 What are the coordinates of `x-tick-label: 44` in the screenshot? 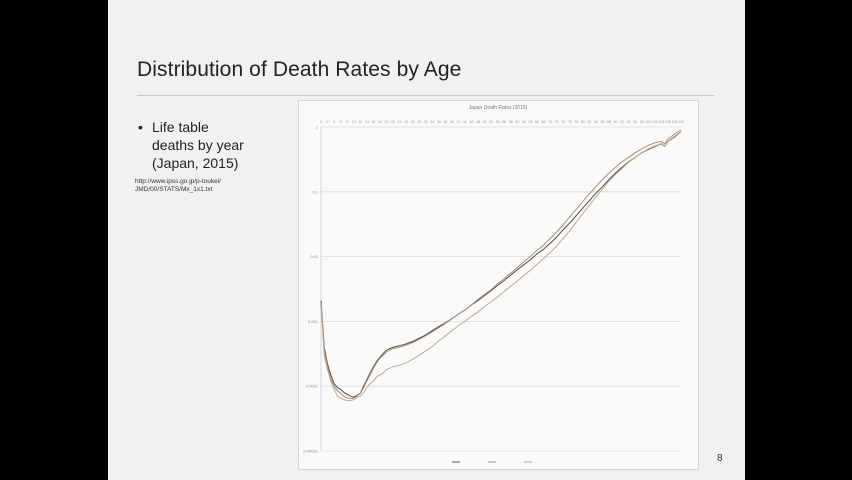 It's located at (465, 122).